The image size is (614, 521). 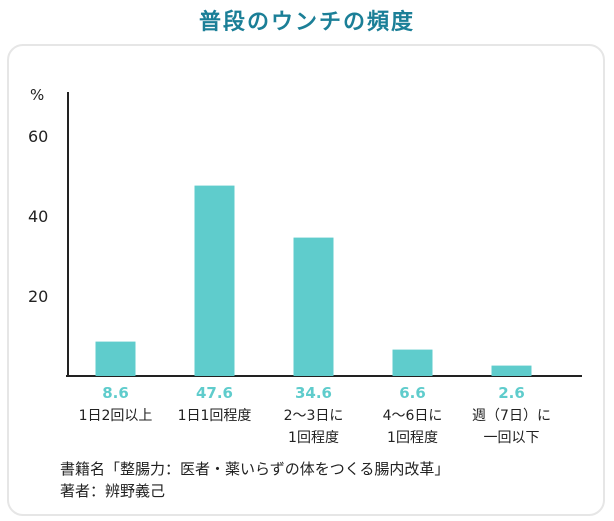 I want to click on chart-title: 普段のウンチの頻度, so click(x=306, y=22).